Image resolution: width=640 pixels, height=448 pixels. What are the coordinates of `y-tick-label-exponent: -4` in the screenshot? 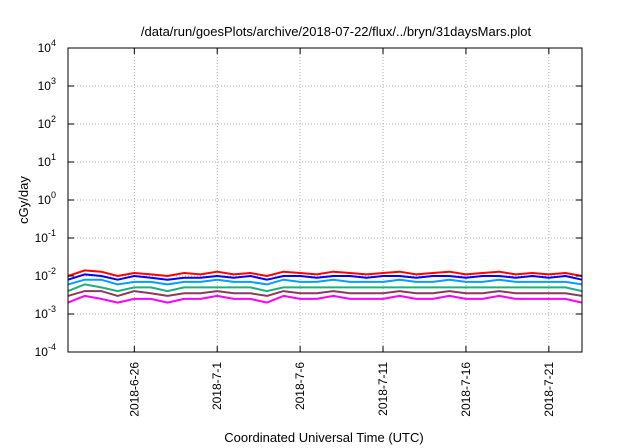 It's located at (52, 347).